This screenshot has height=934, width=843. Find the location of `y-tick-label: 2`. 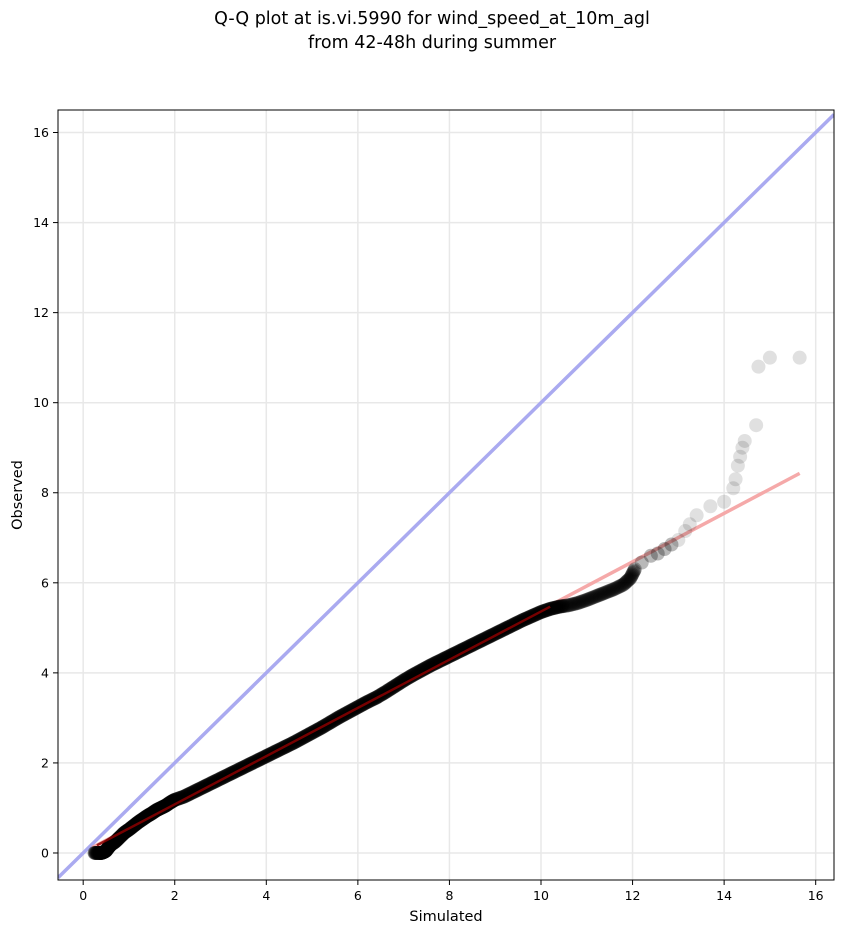

y-tick-label: 2 is located at coordinates (45, 762).